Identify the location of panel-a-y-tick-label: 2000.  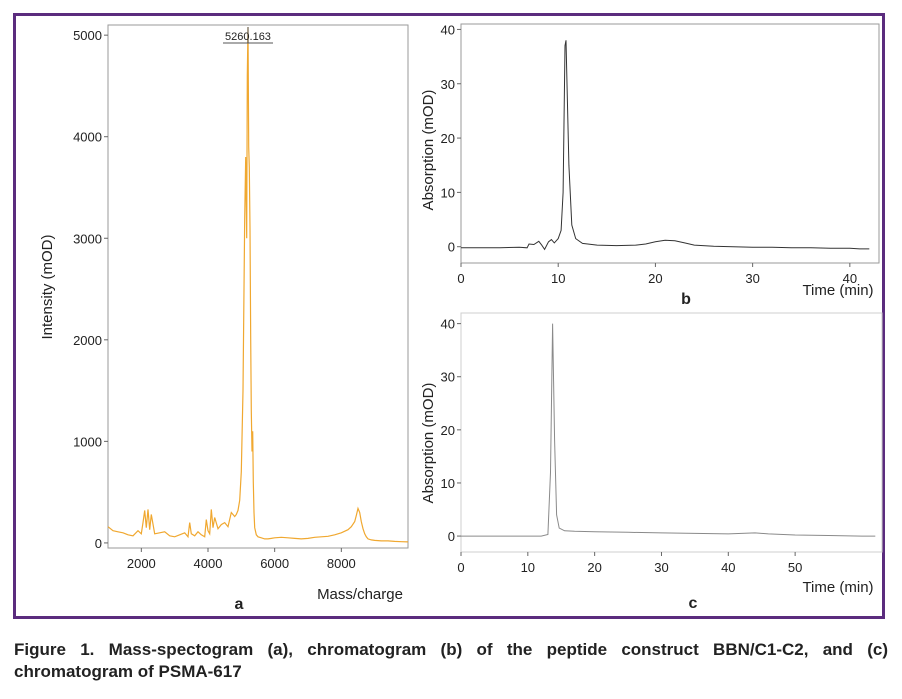
(87, 340).